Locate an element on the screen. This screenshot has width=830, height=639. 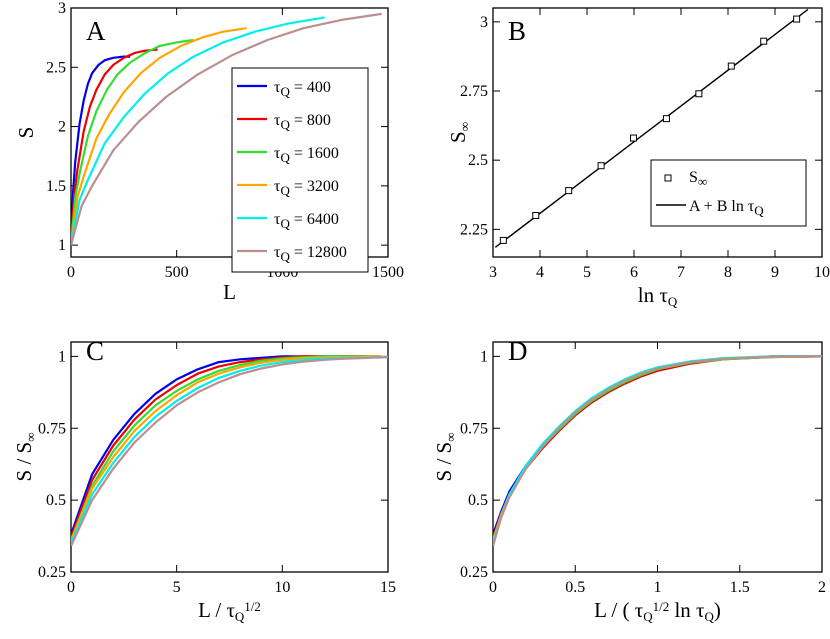
legend-label-2-n: = 800 is located at coordinates (310, 120).